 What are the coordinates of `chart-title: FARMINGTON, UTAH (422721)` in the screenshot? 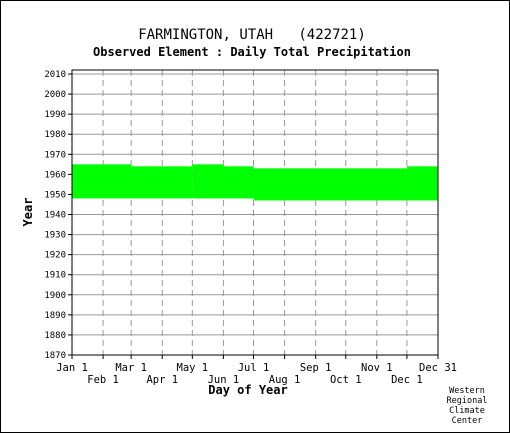 It's located at (252, 35).